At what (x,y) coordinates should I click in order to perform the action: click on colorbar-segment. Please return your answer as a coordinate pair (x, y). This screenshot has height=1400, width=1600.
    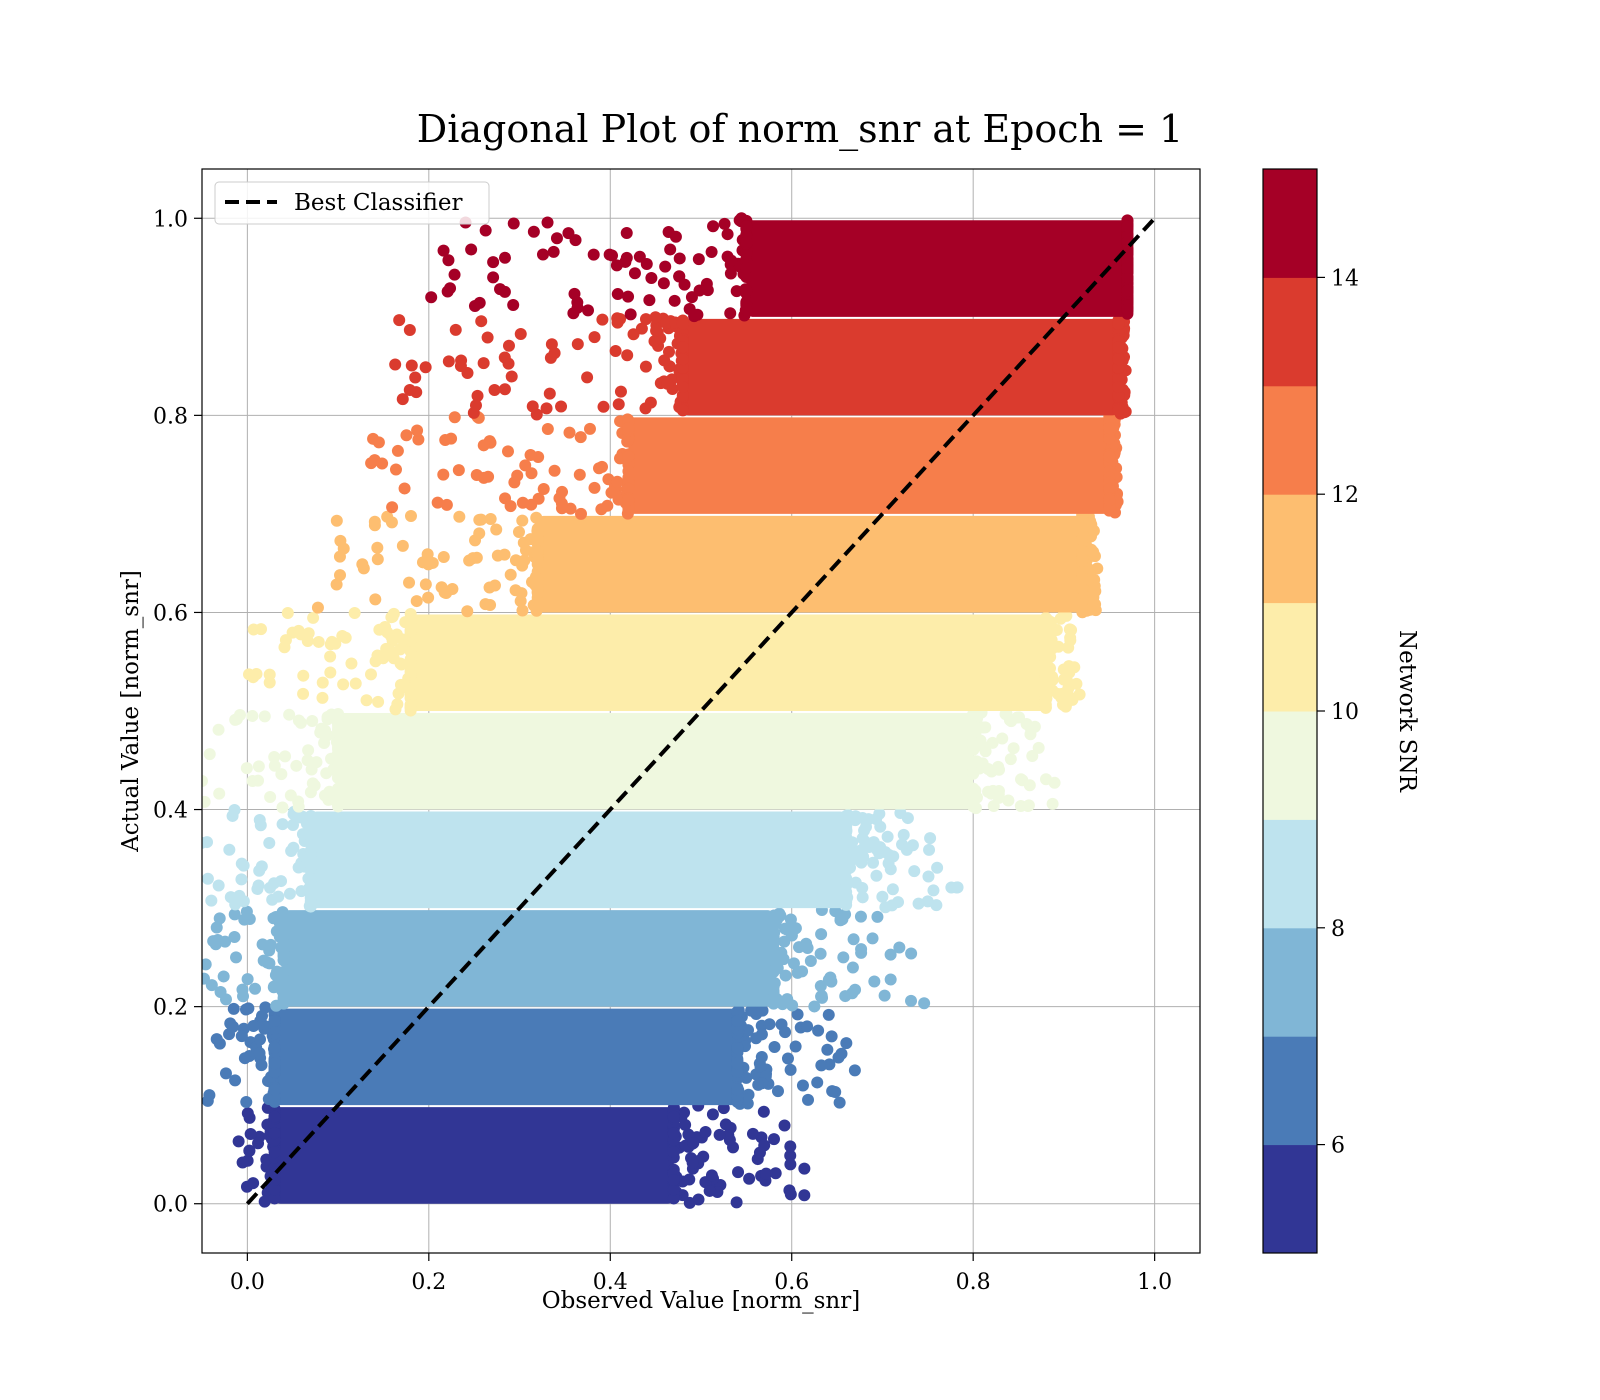
    Looking at the image, I should click on (1290, 549).